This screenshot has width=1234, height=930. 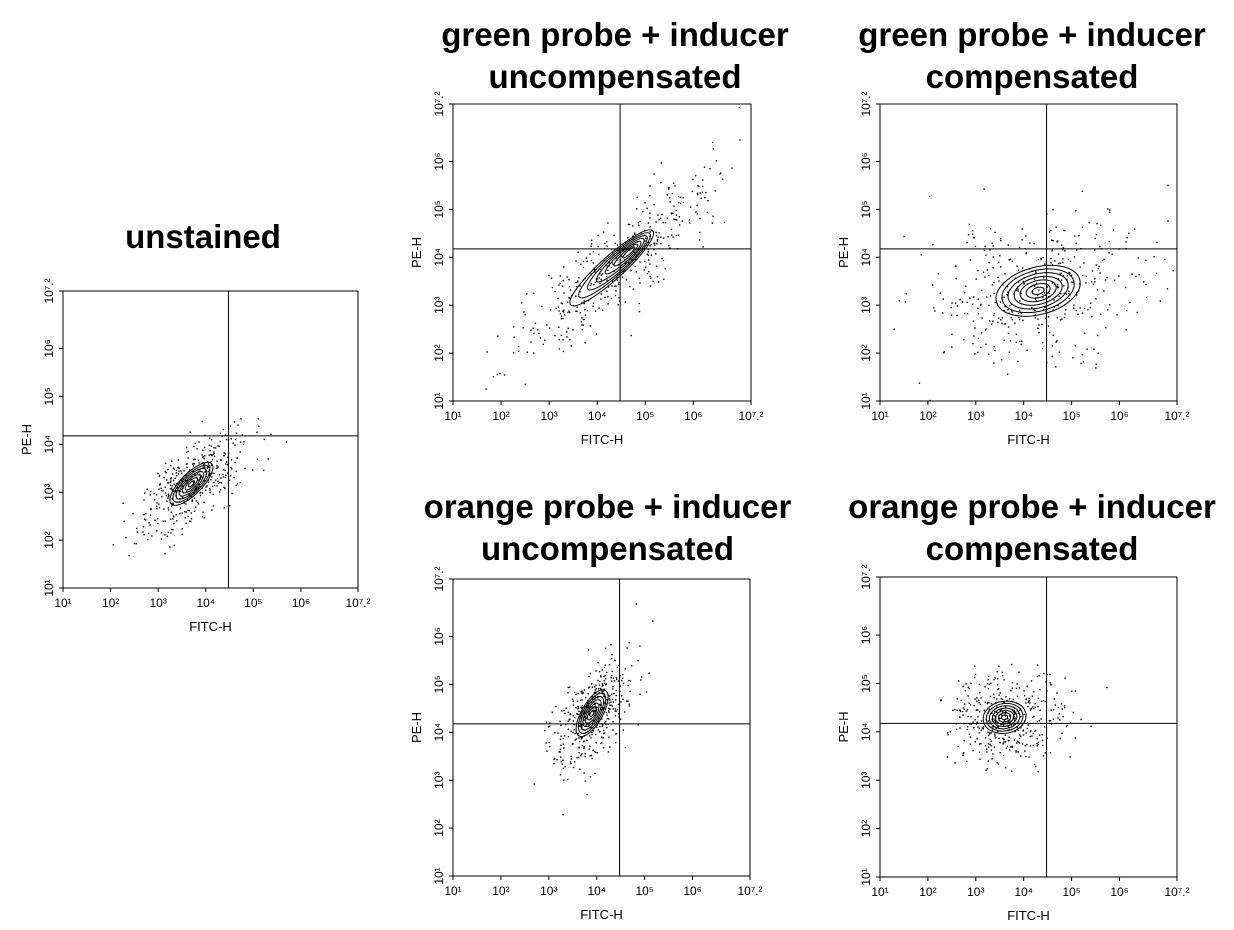 What do you see at coordinates (1028, 528) in the screenshot?
I see `panel-title-orange-compensated: orange probe + inducer compensated` at bounding box center [1028, 528].